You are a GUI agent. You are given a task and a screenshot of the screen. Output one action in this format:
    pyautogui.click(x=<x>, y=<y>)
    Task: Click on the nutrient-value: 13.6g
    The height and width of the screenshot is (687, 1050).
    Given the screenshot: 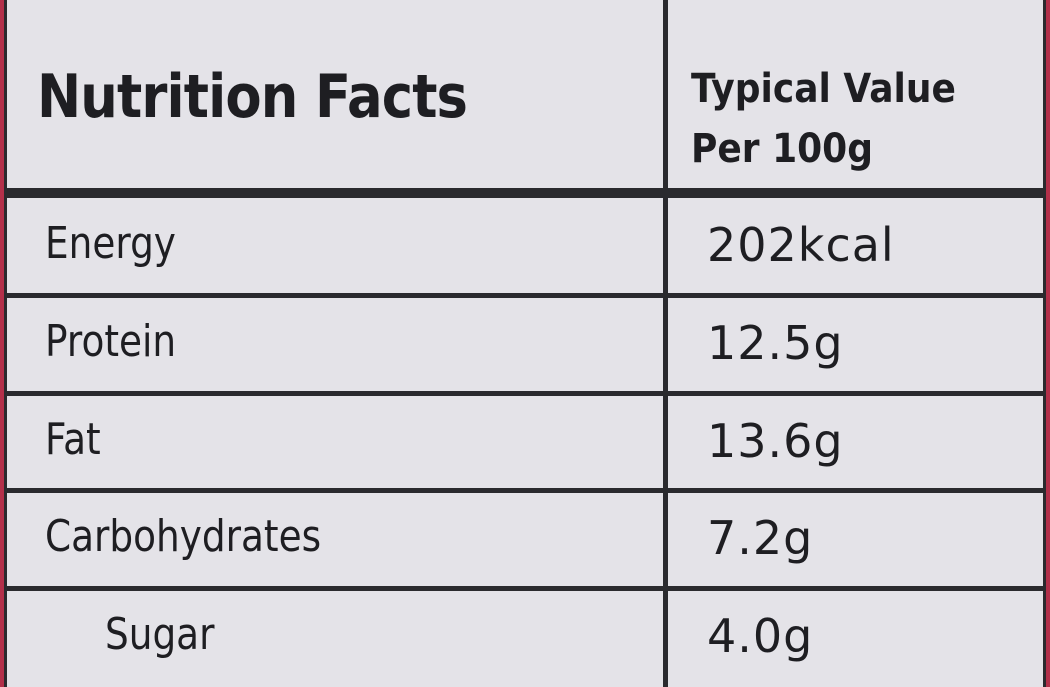 What is the action you would take?
    pyautogui.click(x=775, y=440)
    